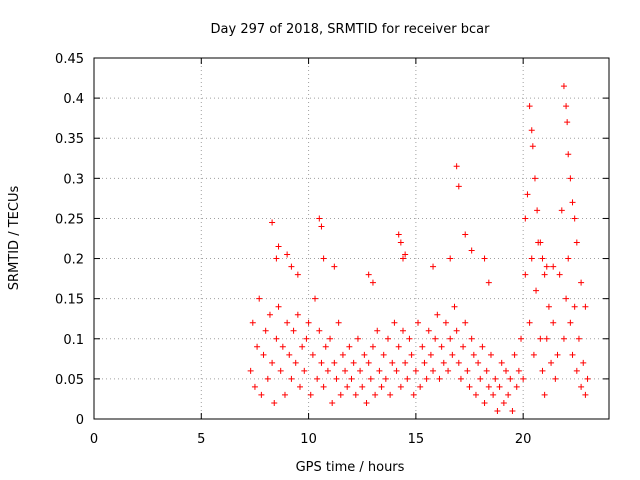 The height and width of the screenshot is (480, 640). What do you see at coordinates (14, 238) in the screenshot?
I see `y-axis-label: SRMTID / TECUs` at bounding box center [14, 238].